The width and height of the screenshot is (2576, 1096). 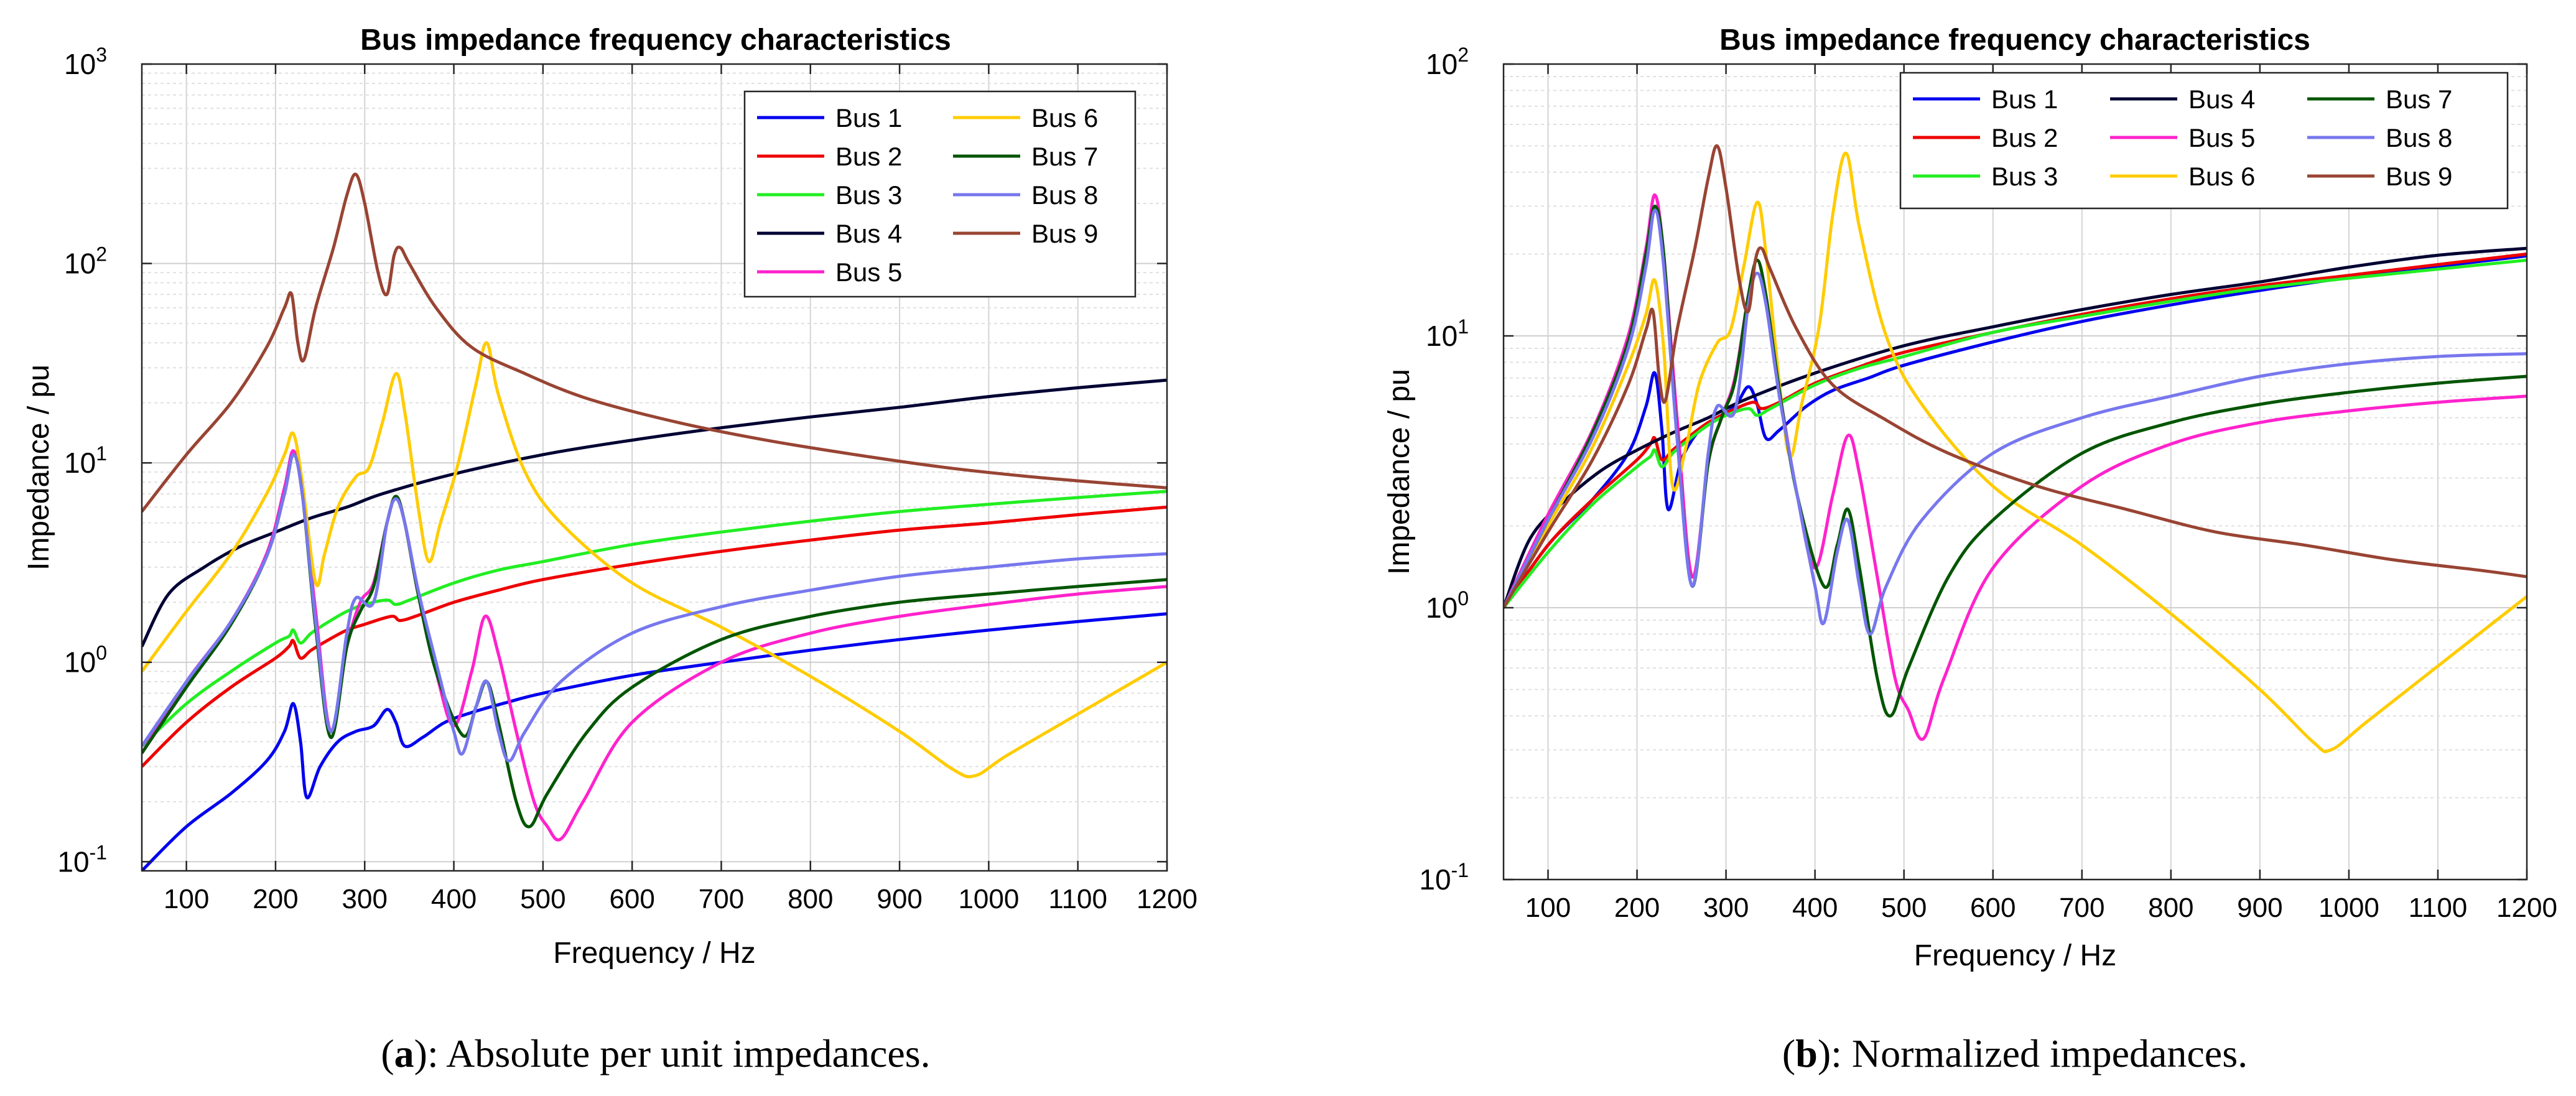 What do you see at coordinates (1025, 233) in the screenshot?
I see `chart-a-legend-item: Bus 9` at bounding box center [1025, 233].